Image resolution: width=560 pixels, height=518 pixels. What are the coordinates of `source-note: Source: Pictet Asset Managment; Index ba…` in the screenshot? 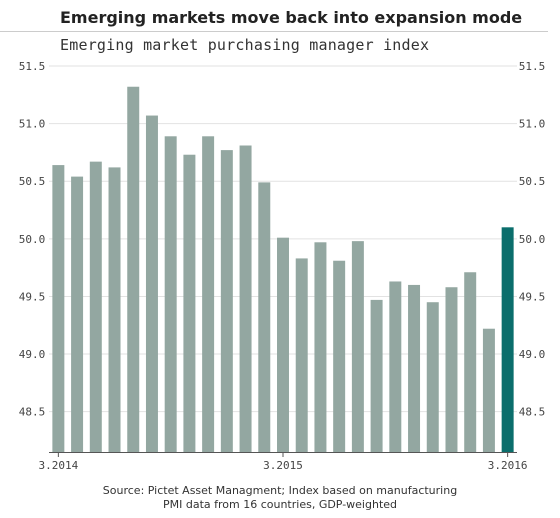 It's located at (280, 498).